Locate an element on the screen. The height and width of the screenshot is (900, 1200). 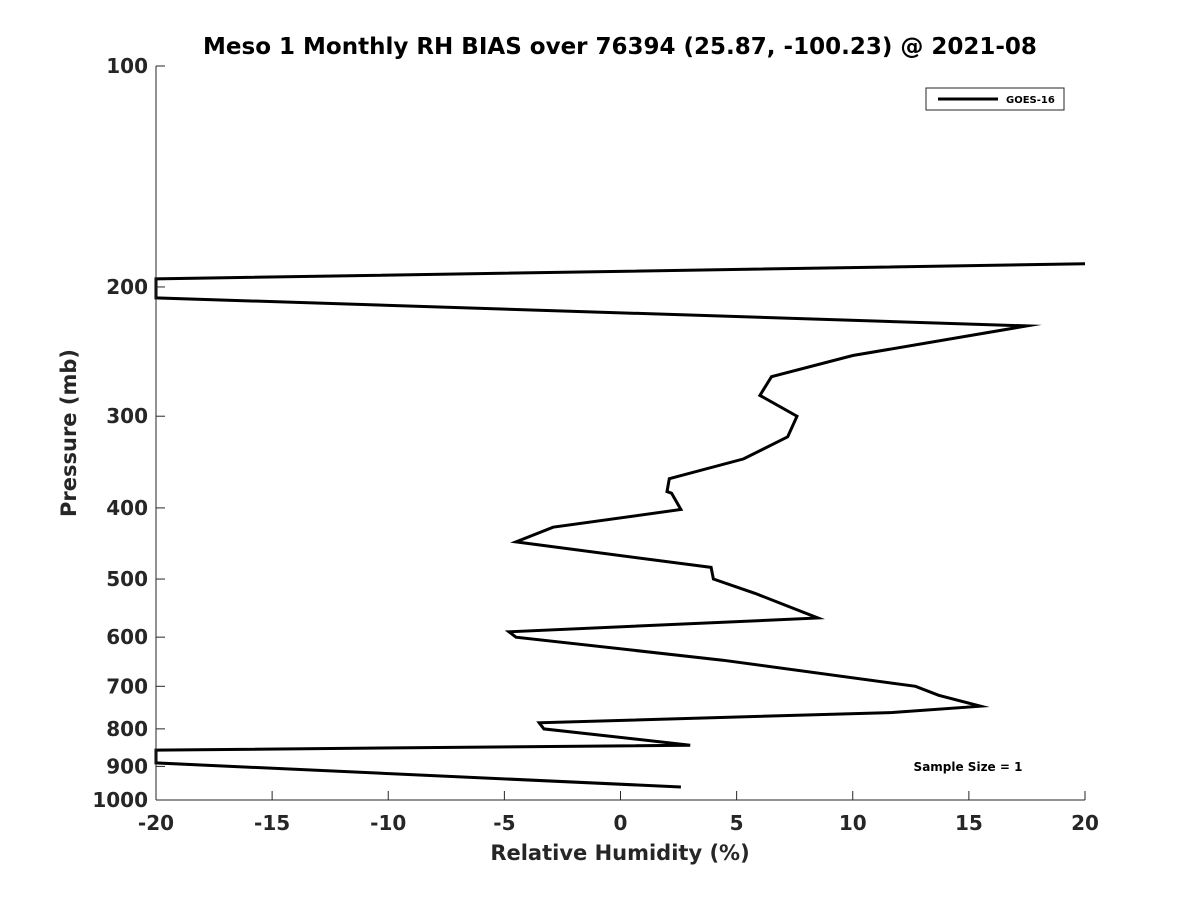
y-axis-label: Pressure (mb) is located at coordinates (69, 433).